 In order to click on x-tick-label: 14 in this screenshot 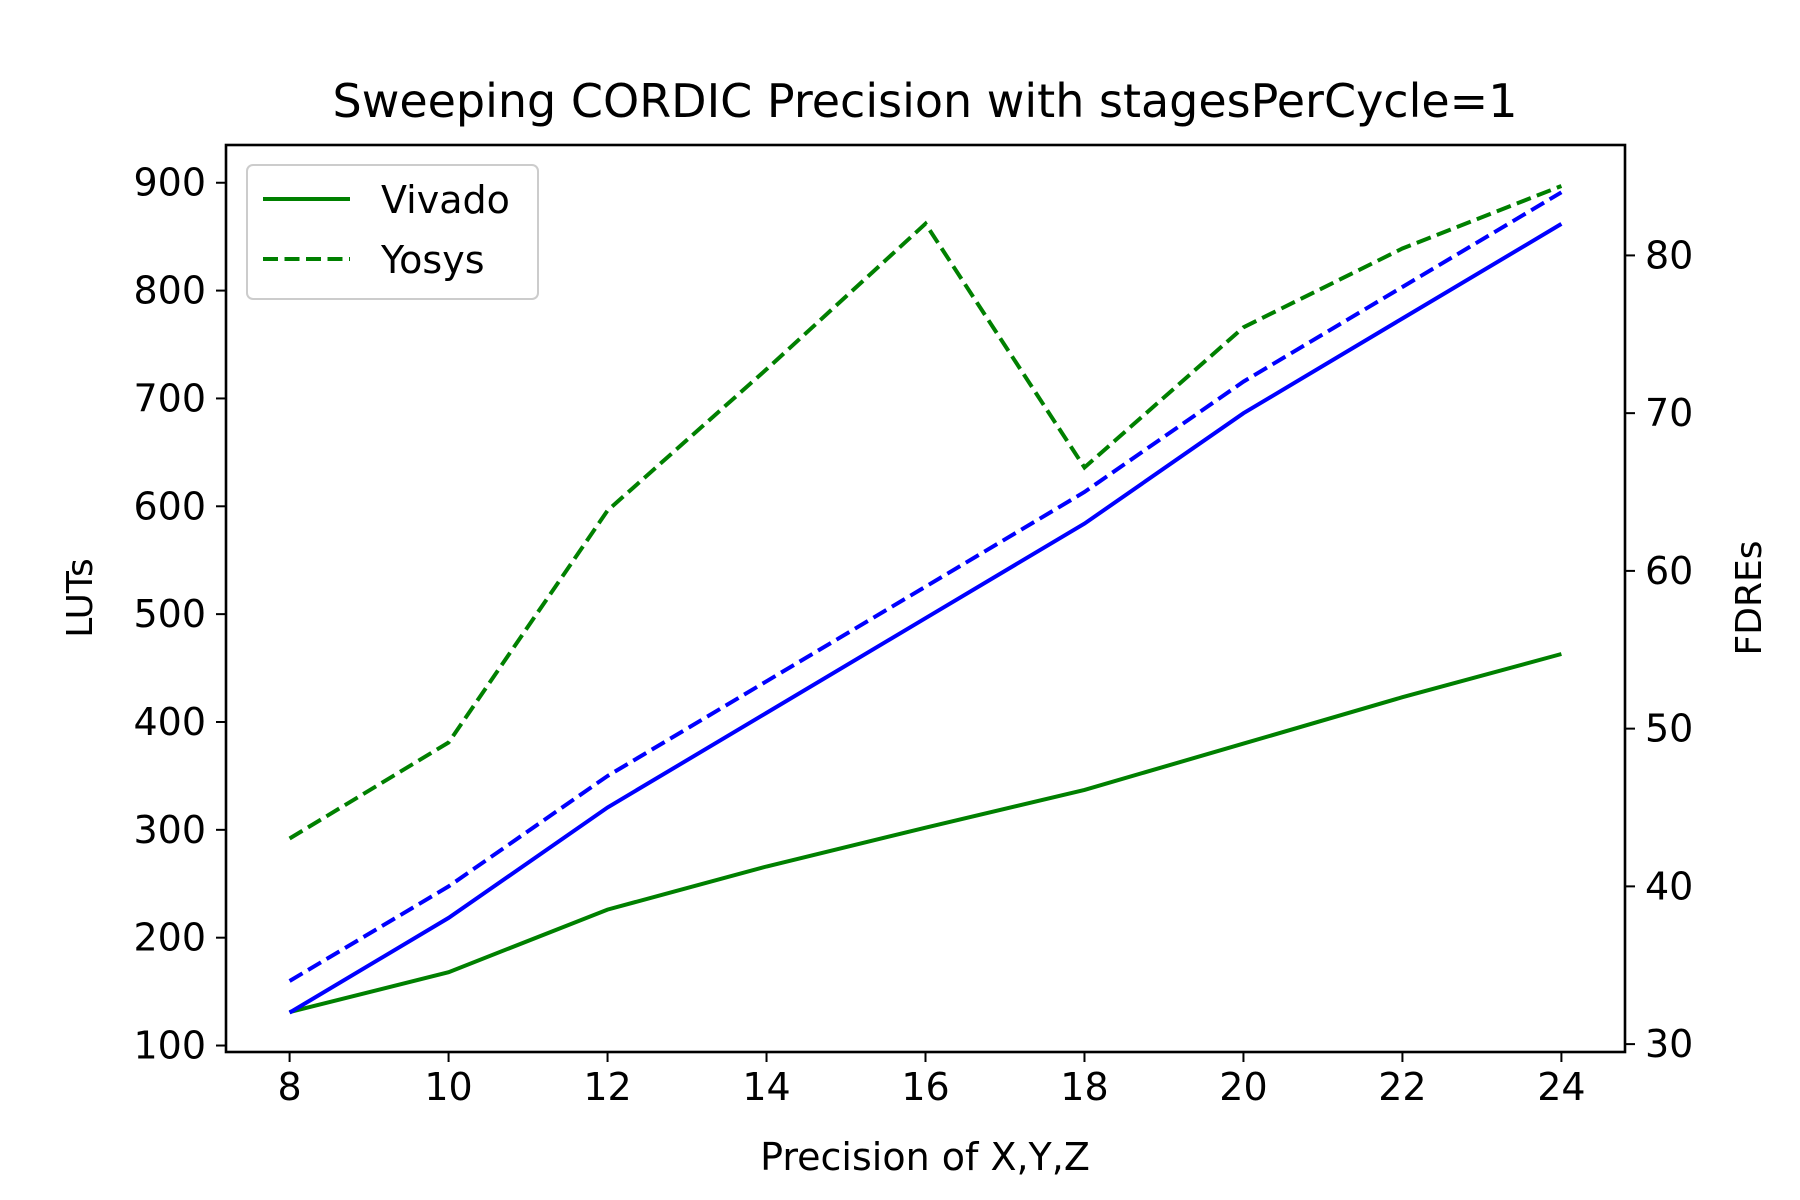, I will do `click(766, 1087)`.